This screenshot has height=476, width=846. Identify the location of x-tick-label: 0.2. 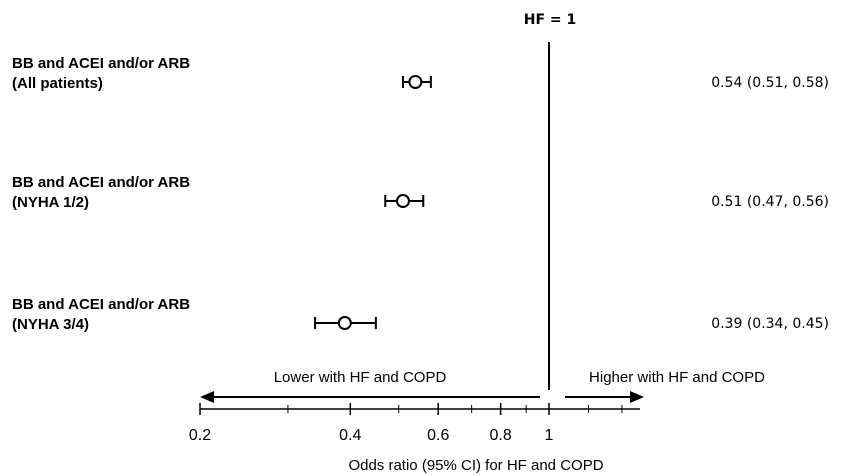
(200, 435).